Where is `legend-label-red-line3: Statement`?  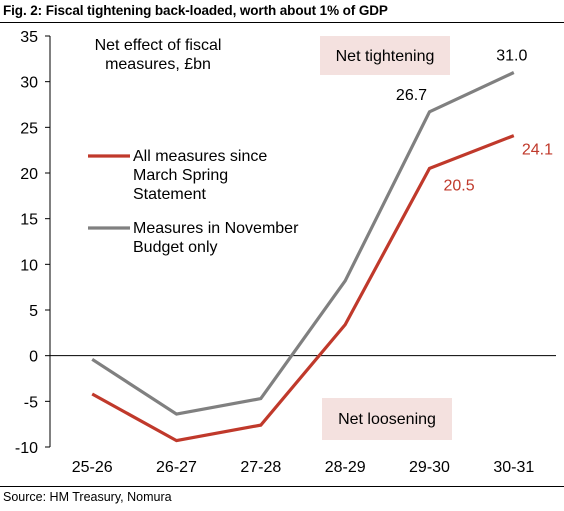
legend-label-red-line3: Statement is located at coordinates (169, 194).